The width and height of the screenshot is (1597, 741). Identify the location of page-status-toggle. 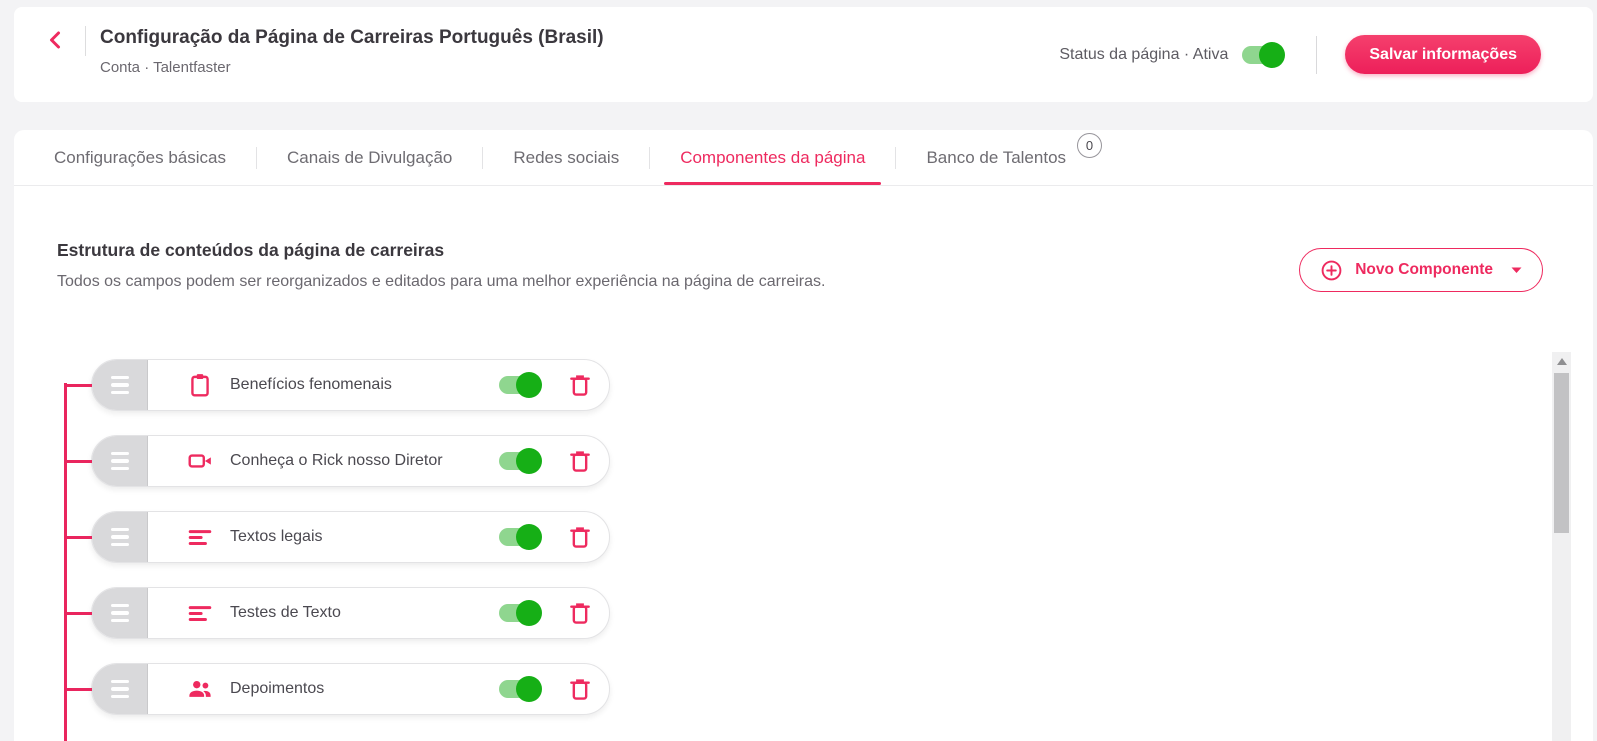
(1264, 54).